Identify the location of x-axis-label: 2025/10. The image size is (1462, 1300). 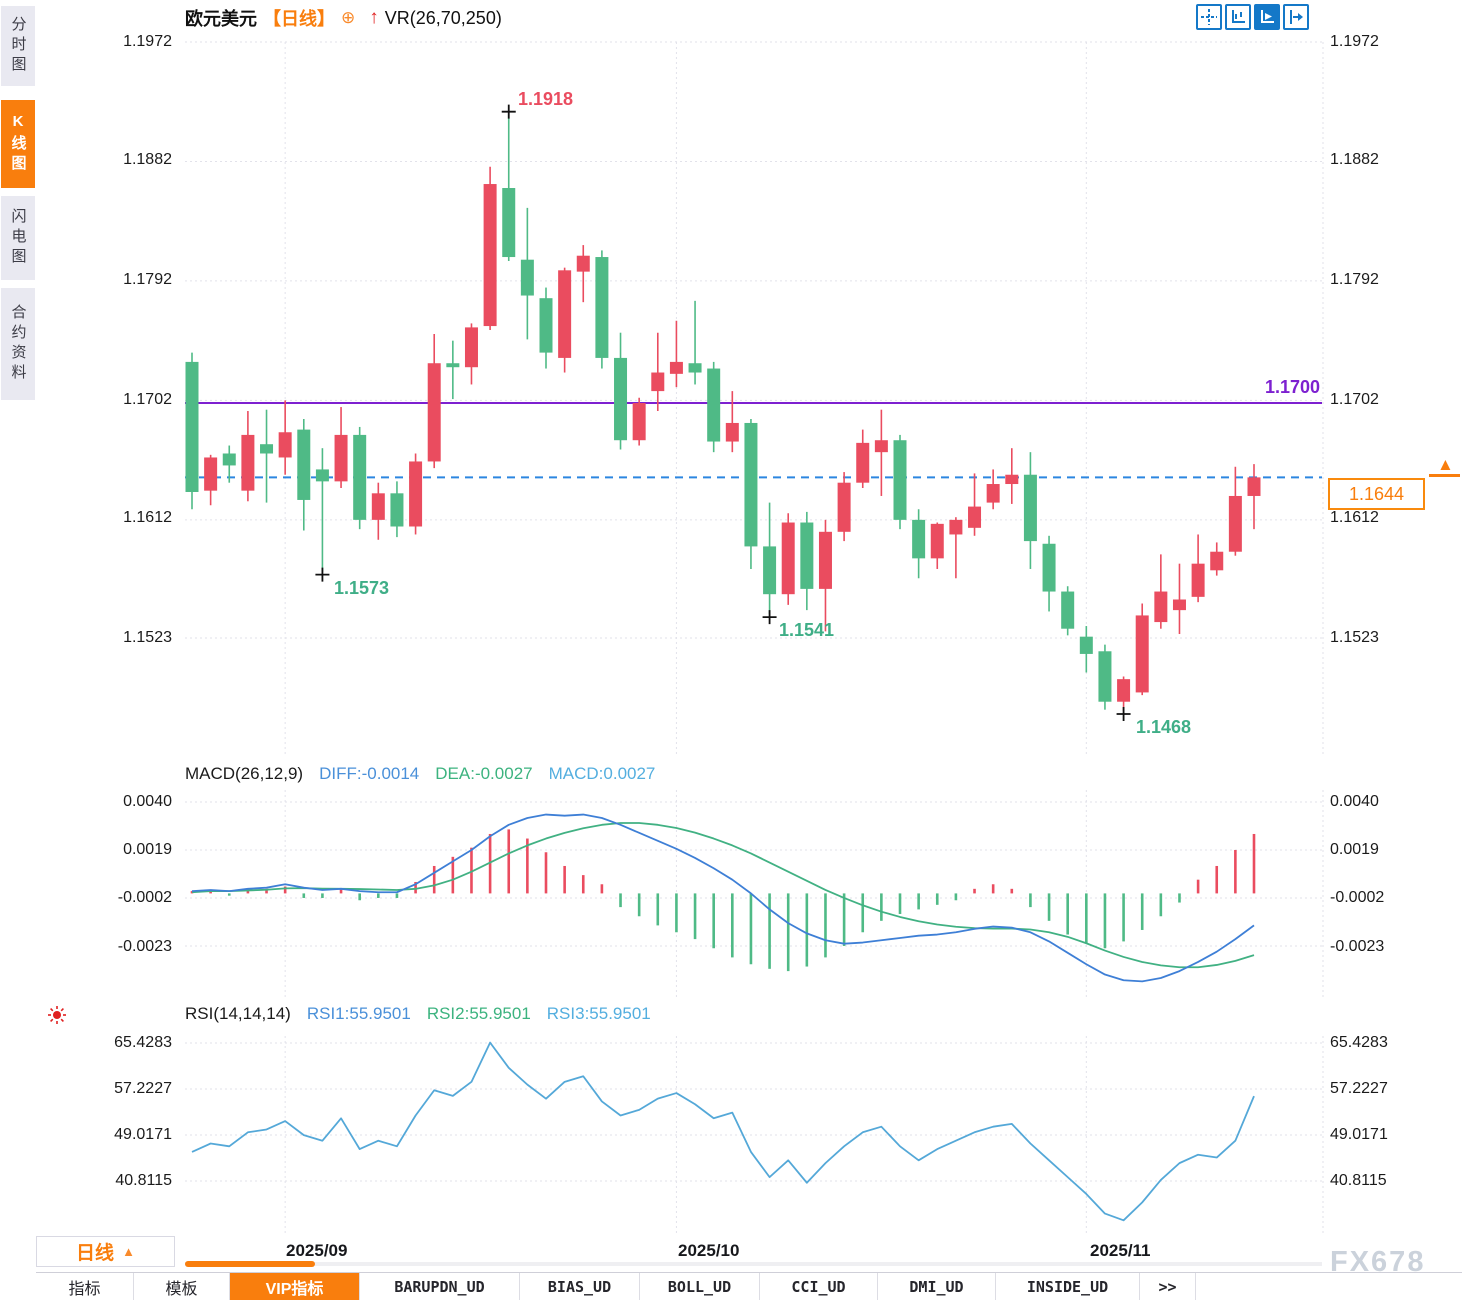
(709, 1250).